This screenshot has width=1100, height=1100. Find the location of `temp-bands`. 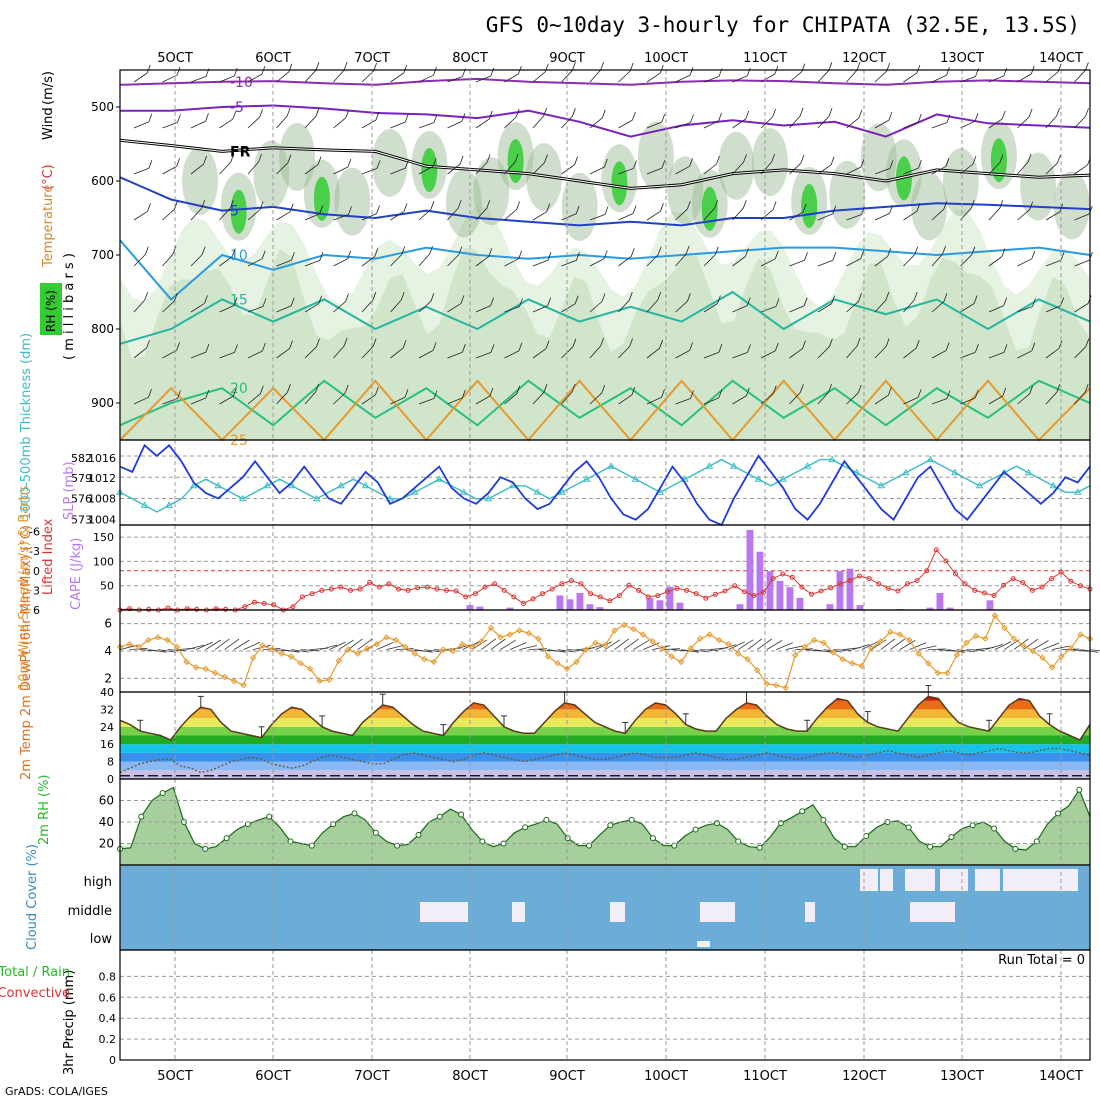

temp-bands is located at coordinates (605, 737).